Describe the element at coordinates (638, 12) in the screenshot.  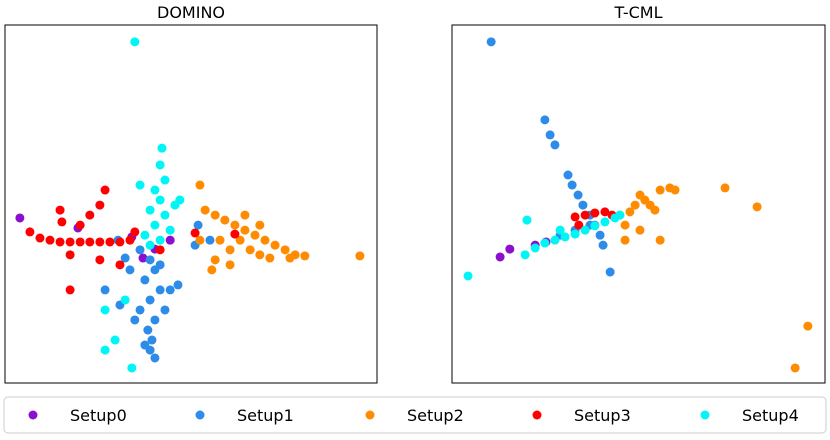
I see `chart-title: T-CML` at that location.